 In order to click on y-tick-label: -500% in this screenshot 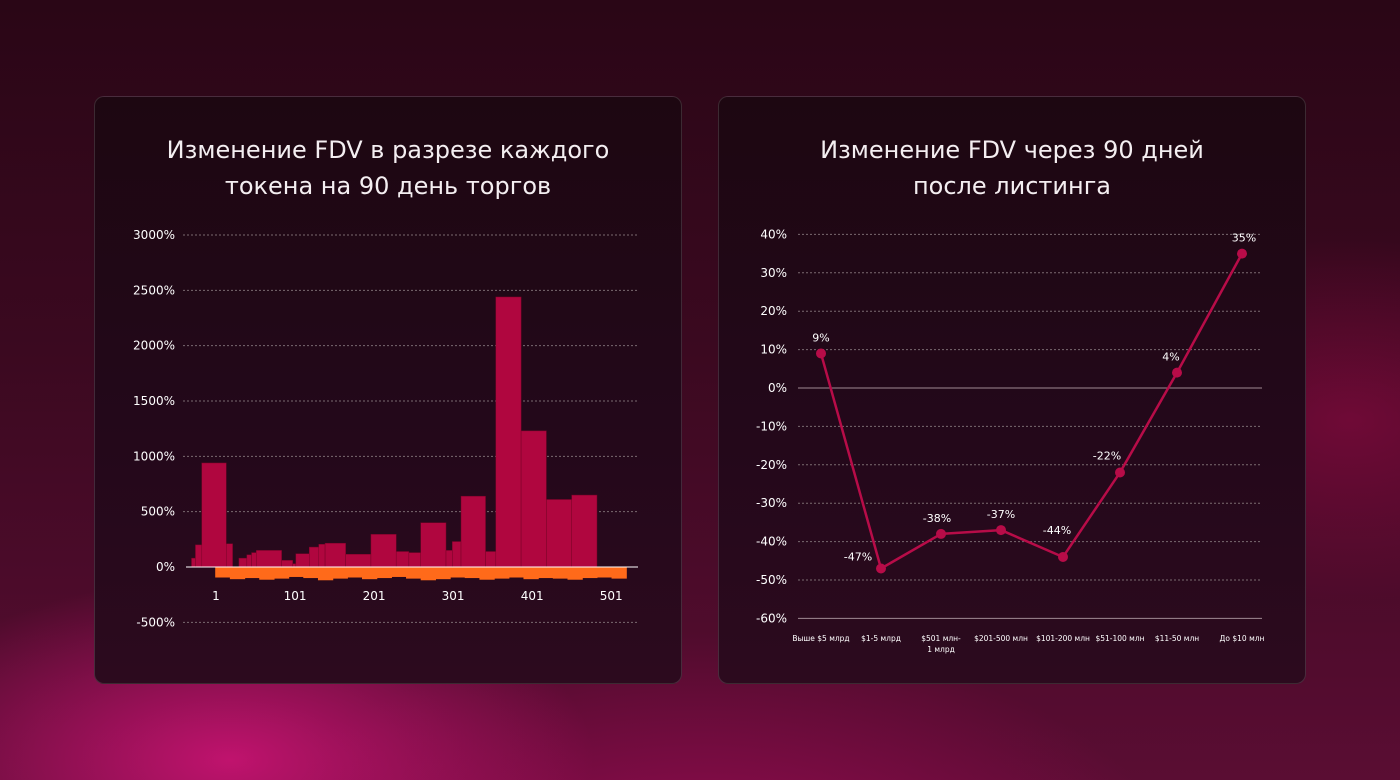, I will do `click(155, 622)`.